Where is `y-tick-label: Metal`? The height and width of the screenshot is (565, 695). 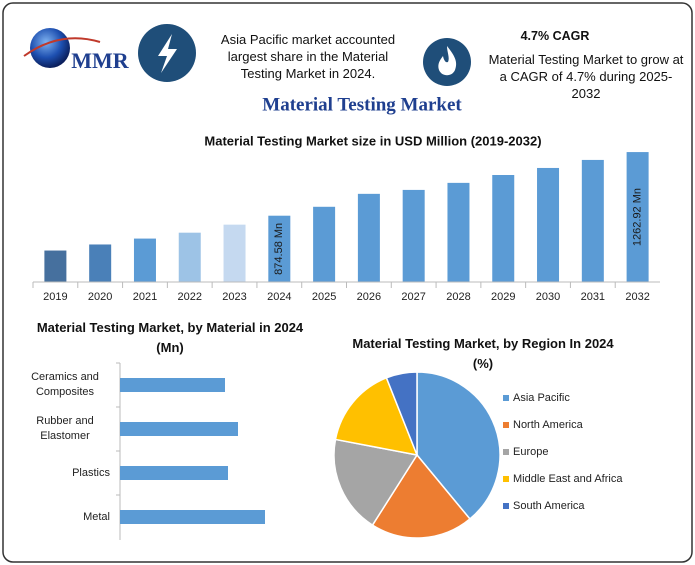 y-tick-label: Metal is located at coordinates (96, 516).